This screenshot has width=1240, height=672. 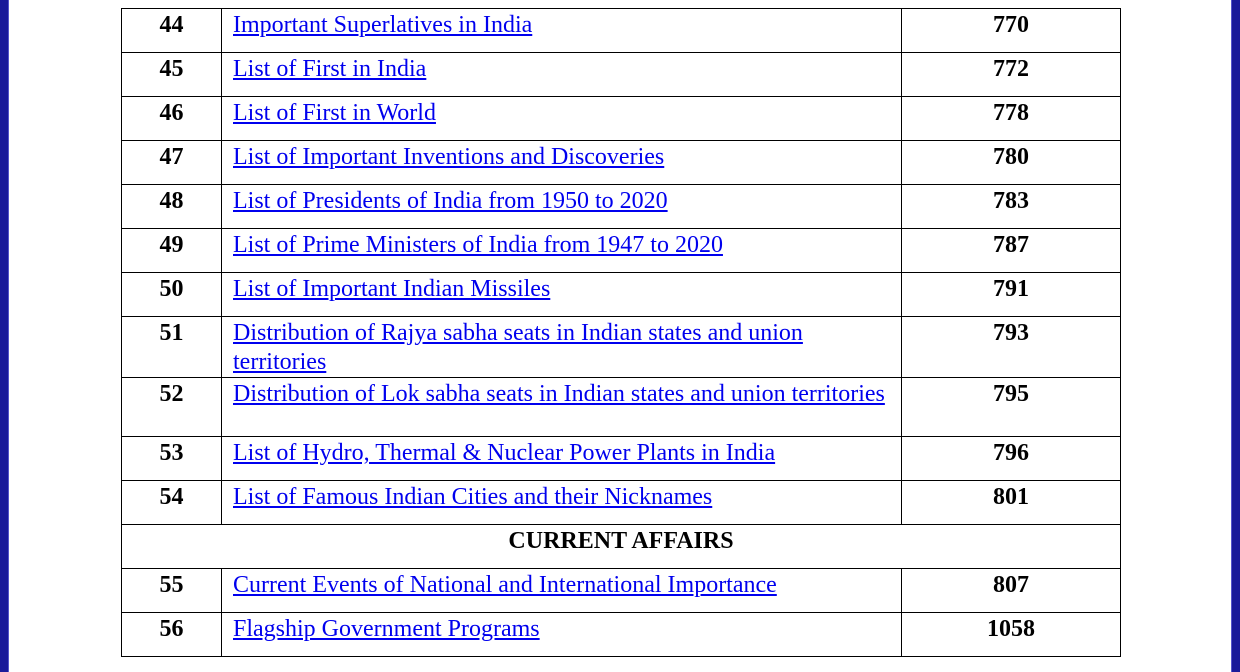 I want to click on chapter-link: Important Superlatives in India, so click(x=383, y=25).